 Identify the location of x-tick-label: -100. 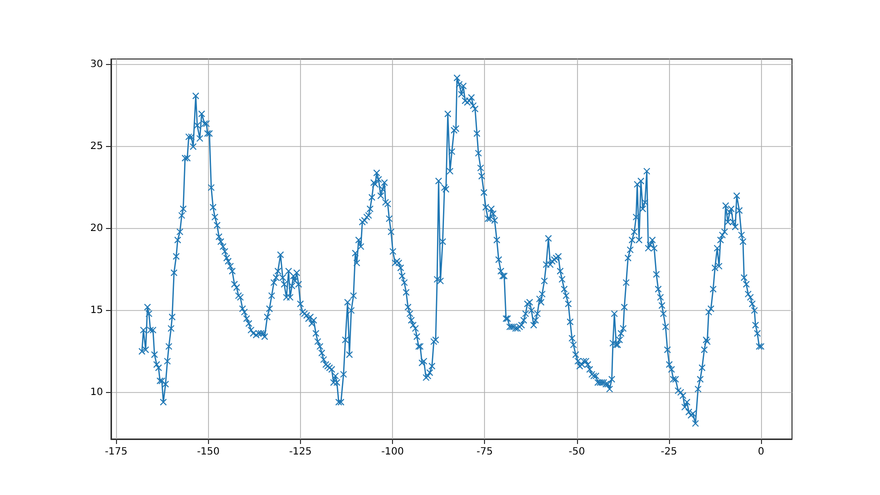
(392, 452).